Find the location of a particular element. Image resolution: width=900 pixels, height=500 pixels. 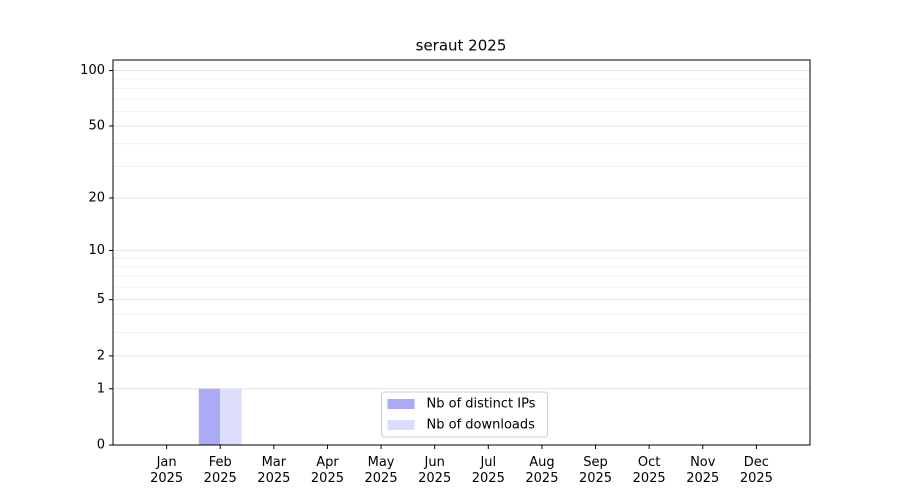

x-tick-label: Jan 2025 is located at coordinates (166, 470).